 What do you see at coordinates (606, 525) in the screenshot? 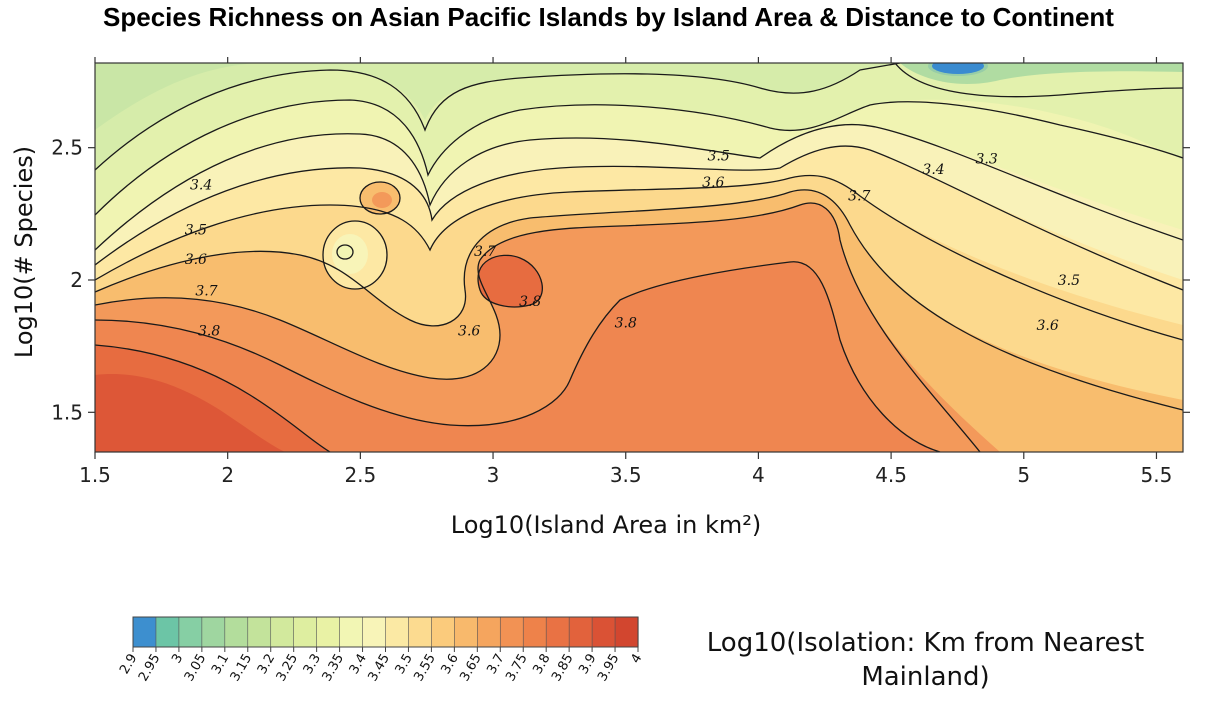
I see `x-axis-title: Log10(Island Area in km²)` at bounding box center [606, 525].